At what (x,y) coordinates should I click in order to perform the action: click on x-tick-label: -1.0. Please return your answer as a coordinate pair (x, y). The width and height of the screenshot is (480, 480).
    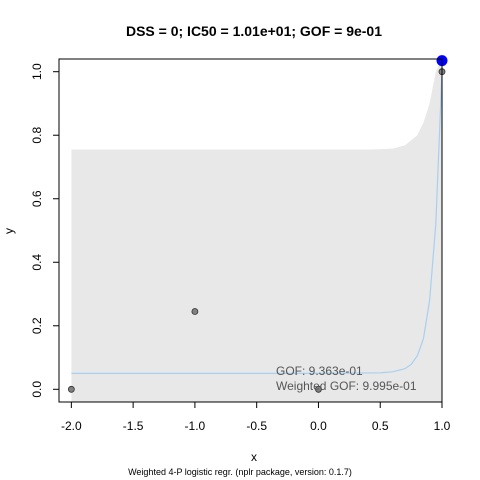
    Looking at the image, I should click on (195, 426).